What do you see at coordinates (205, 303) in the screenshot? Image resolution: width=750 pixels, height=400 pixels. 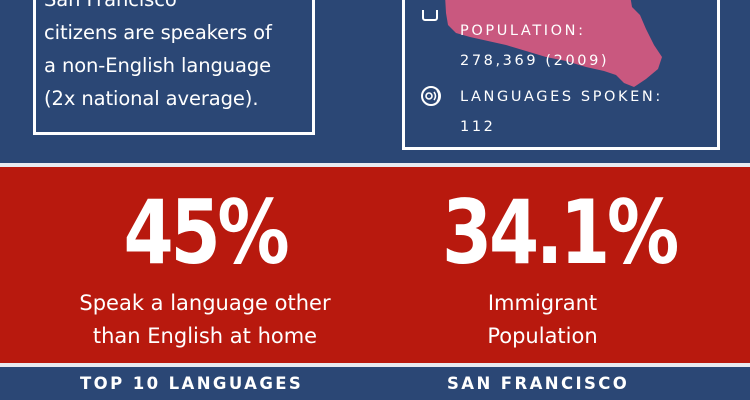 I see `caption-line: Speak a language other` at bounding box center [205, 303].